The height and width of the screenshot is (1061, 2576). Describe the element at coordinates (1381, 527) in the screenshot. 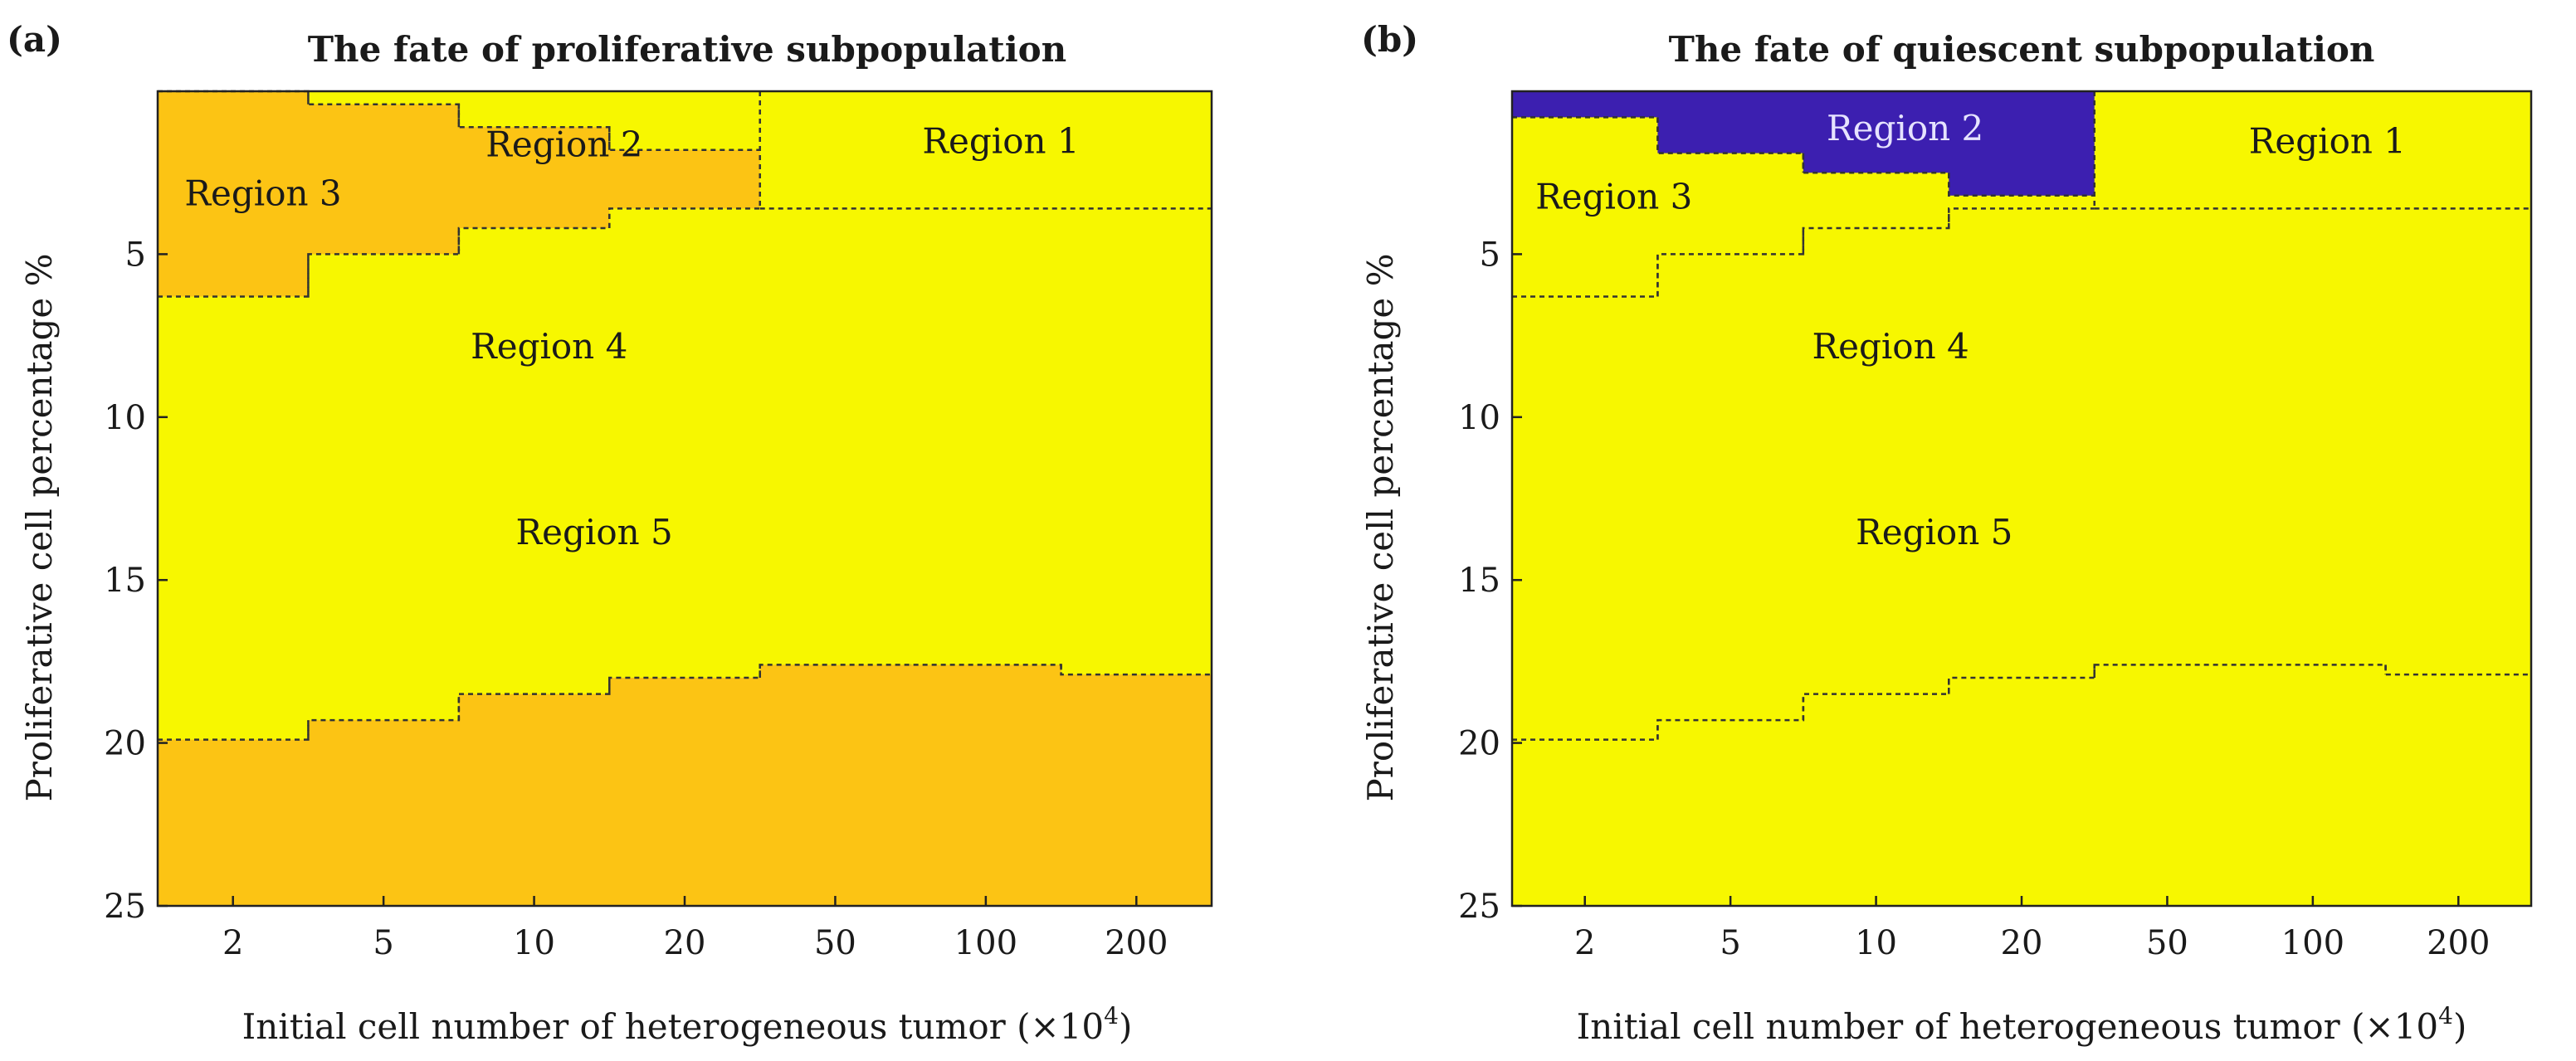

I see `chart-b-ylabel: Proliferative cell percentage %` at that location.